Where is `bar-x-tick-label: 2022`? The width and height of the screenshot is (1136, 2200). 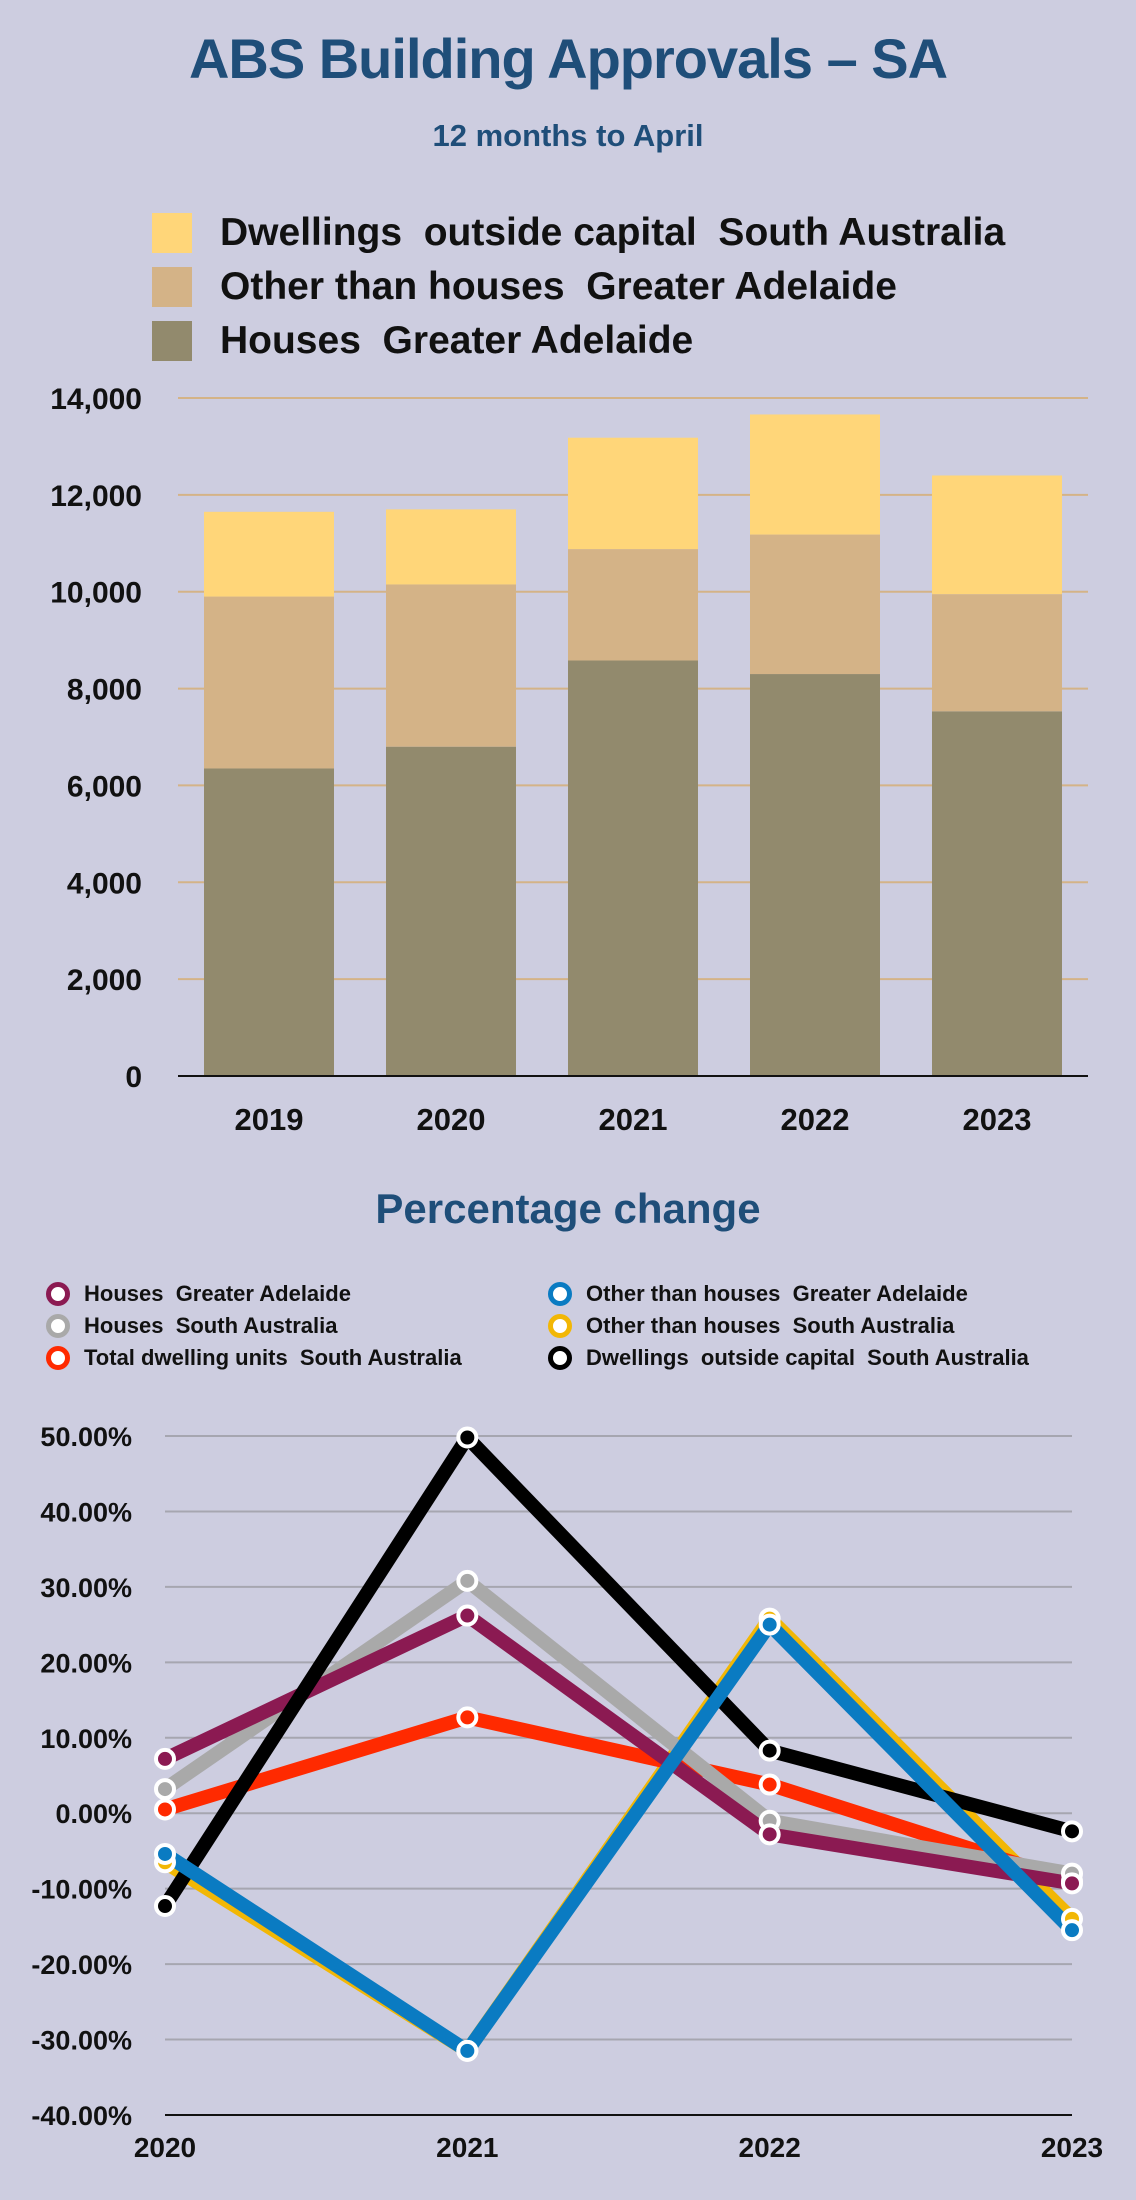
bar-x-tick-label: 2022 is located at coordinates (815, 1119).